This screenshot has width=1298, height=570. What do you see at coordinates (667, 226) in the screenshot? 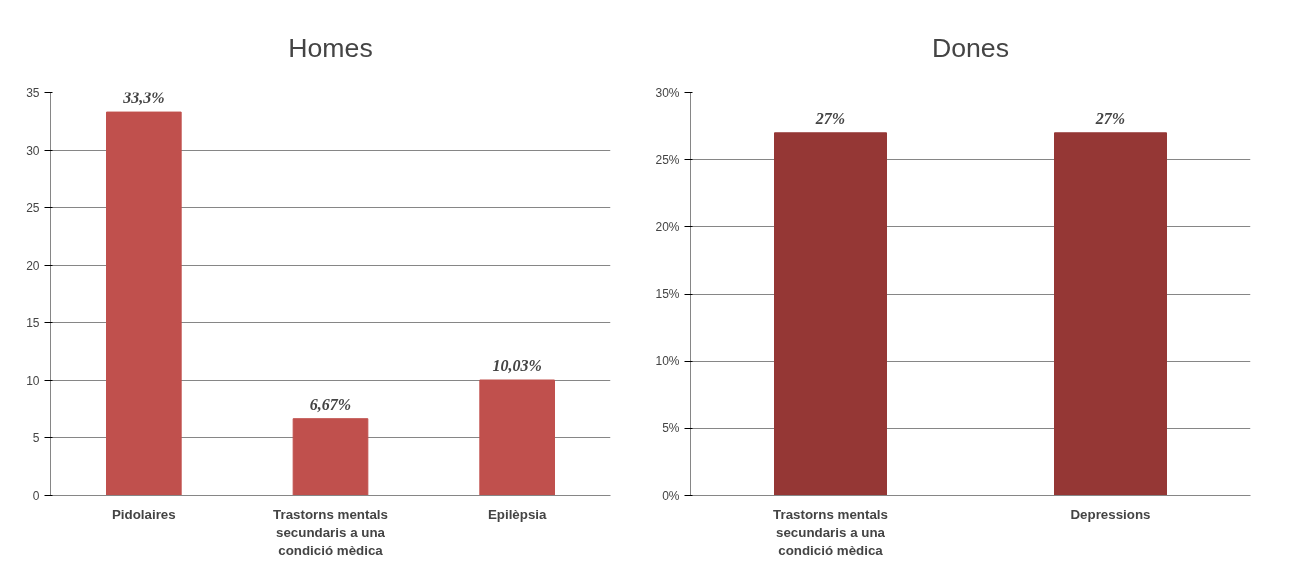
I see `y-tick-label: 20%` at bounding box center [667, 226].